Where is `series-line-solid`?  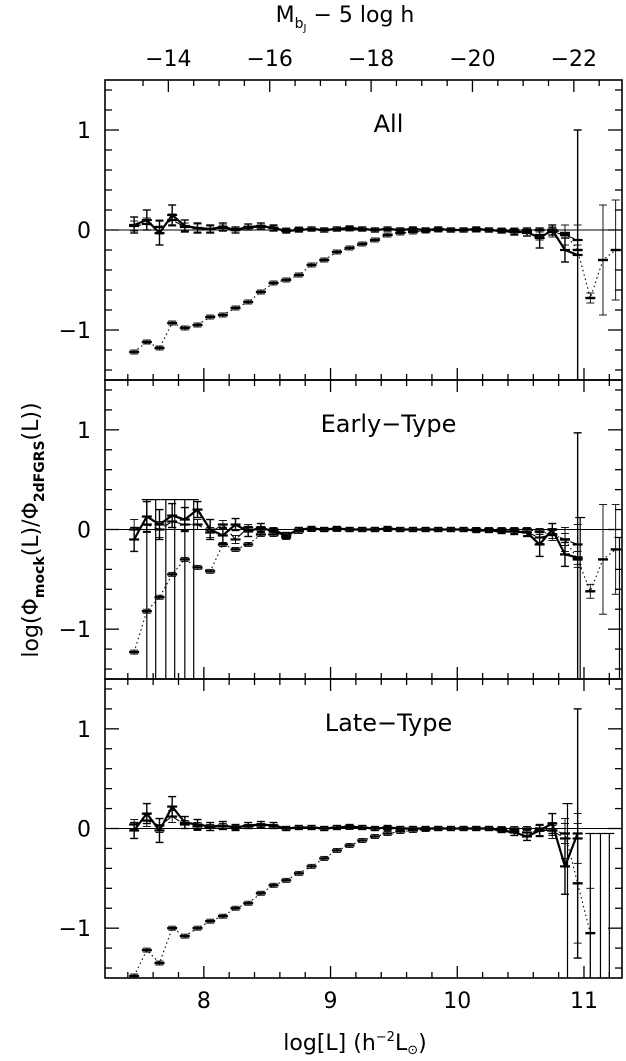 series-line-solid is located at coordinates (356, 837).